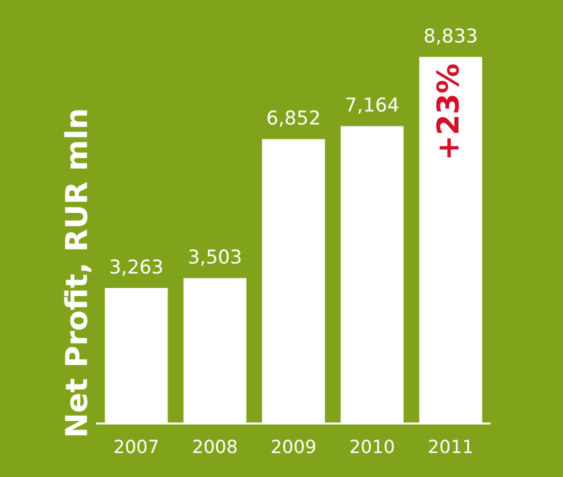 The width and height of the screenshot is (563, 477). Describe the element at coordinates (451, 447) in the screenshot. I see `x-tick-label: 2011` at that location.